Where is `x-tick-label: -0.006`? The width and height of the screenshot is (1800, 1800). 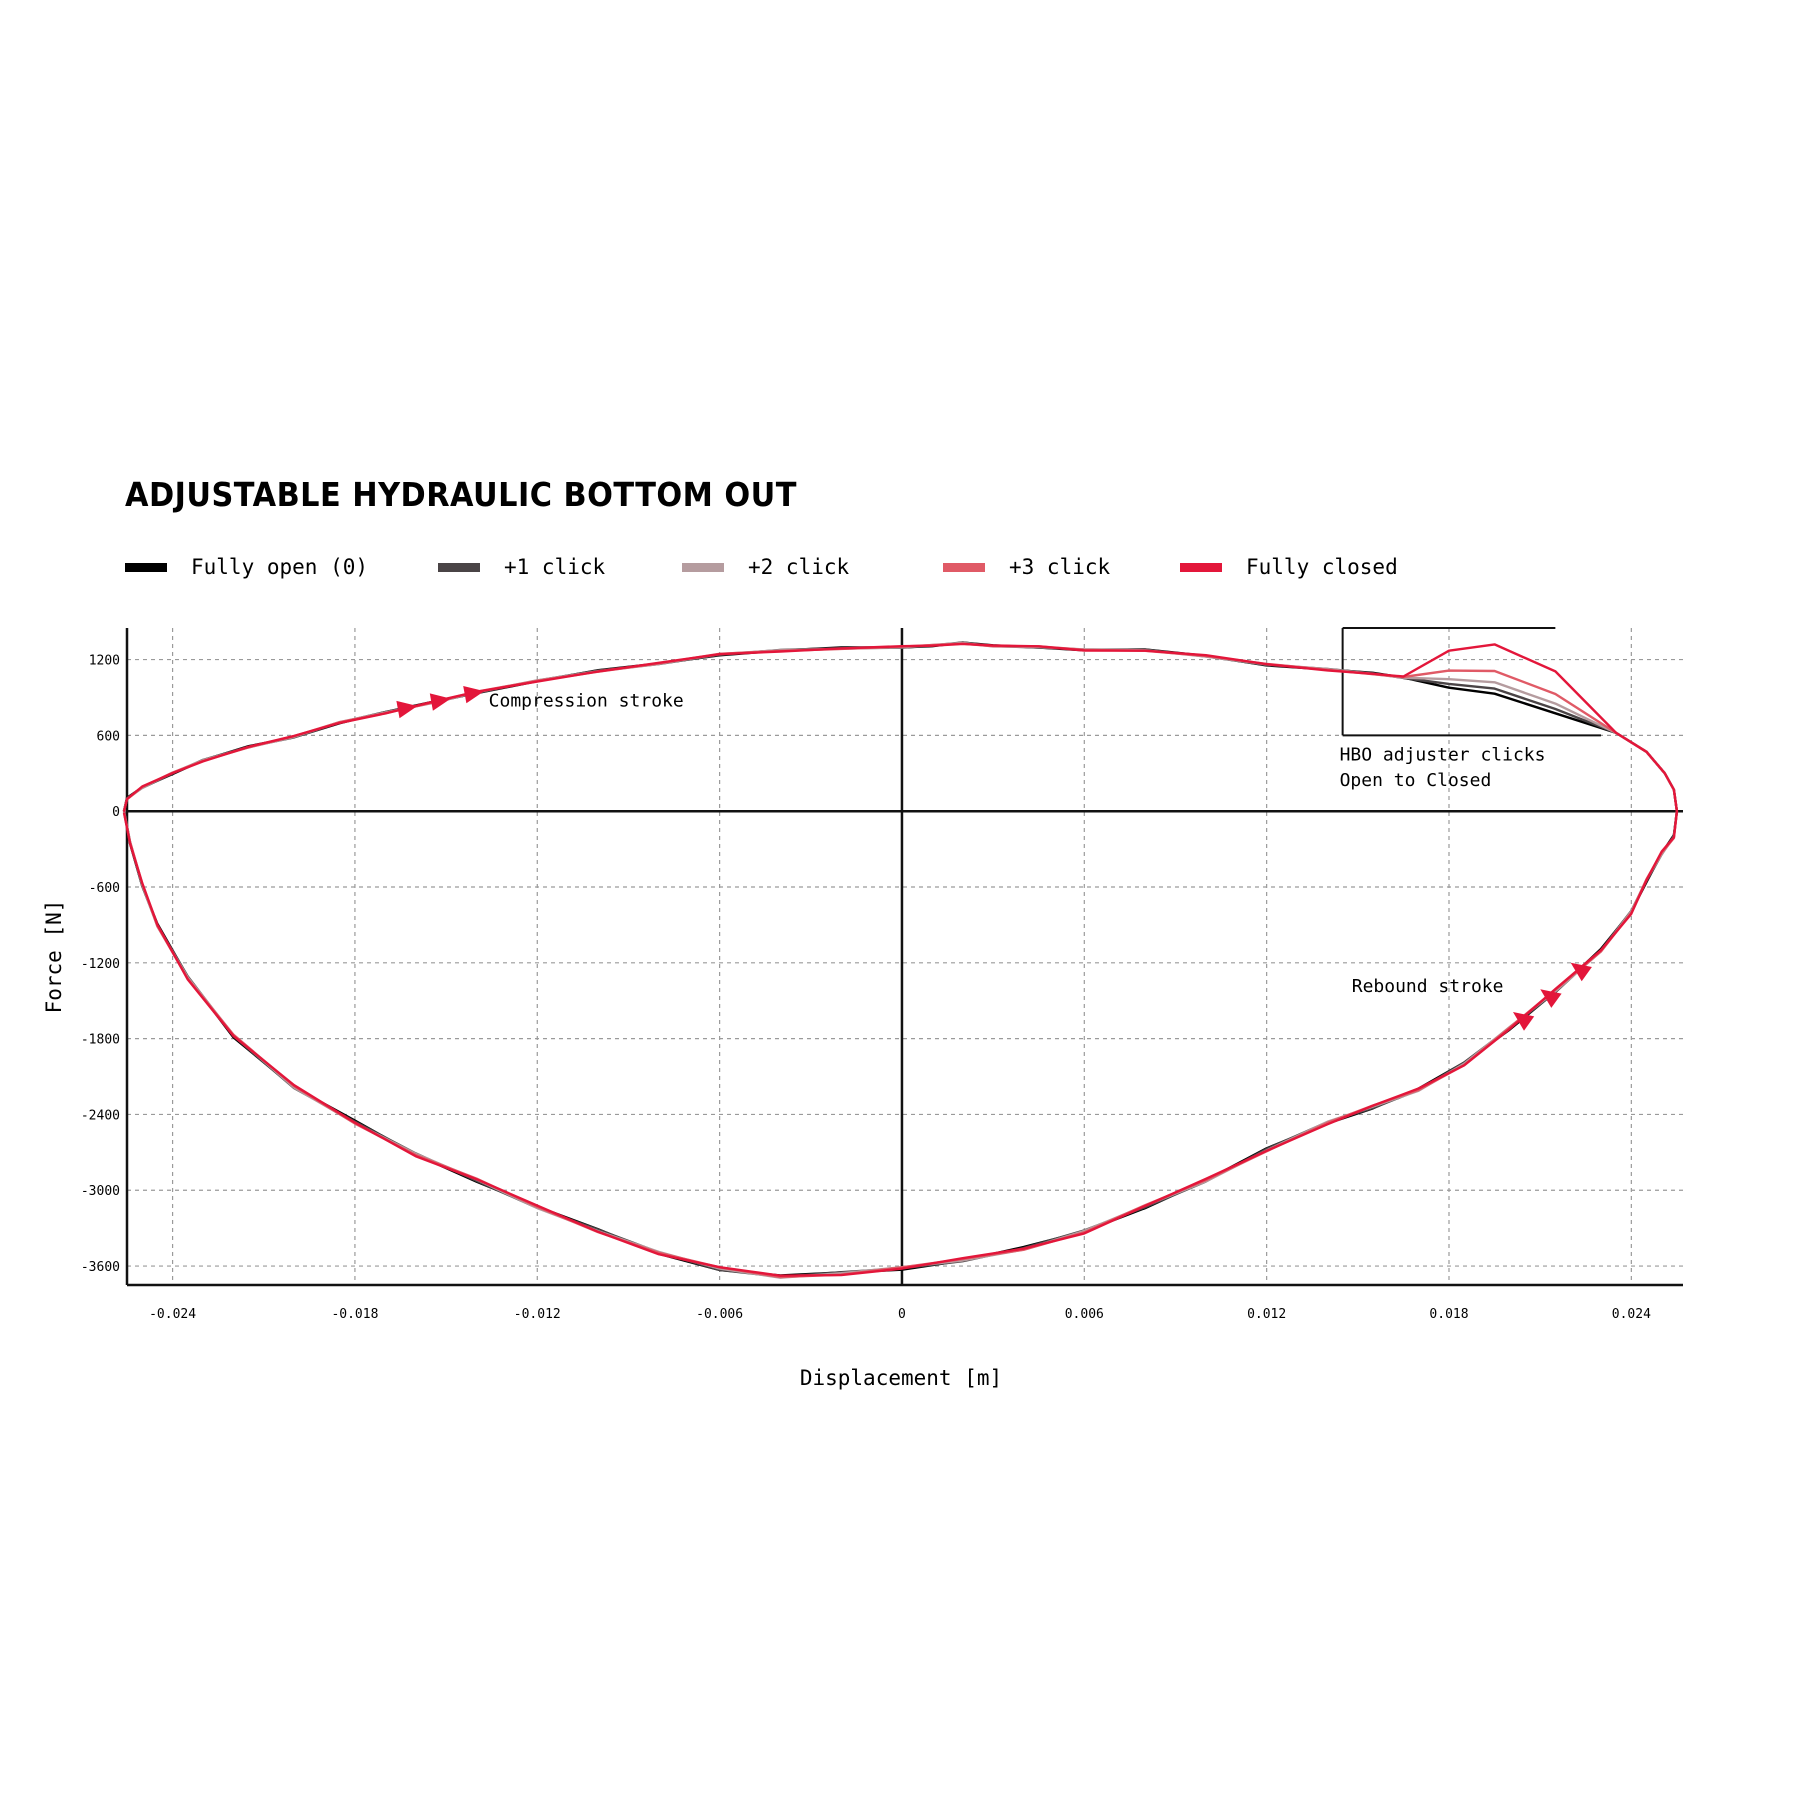 x-tick-label: -0.006 is located at coordinates (719, 1314).